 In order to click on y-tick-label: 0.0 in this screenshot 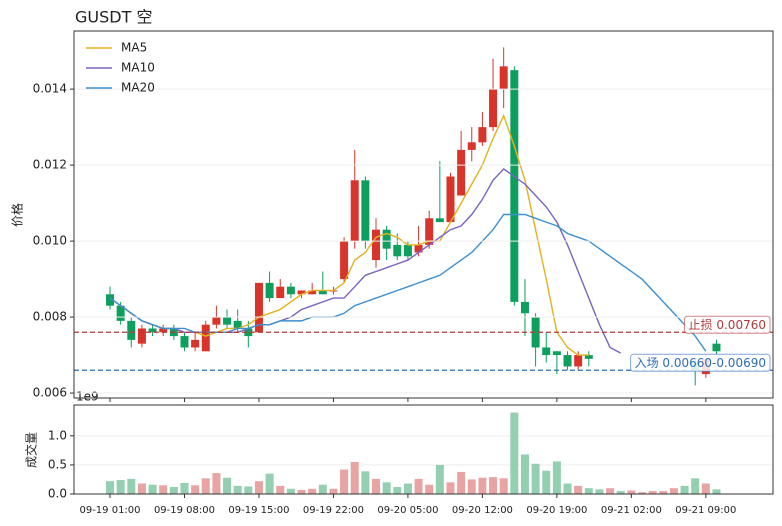, I will do `click(57, 494)`.